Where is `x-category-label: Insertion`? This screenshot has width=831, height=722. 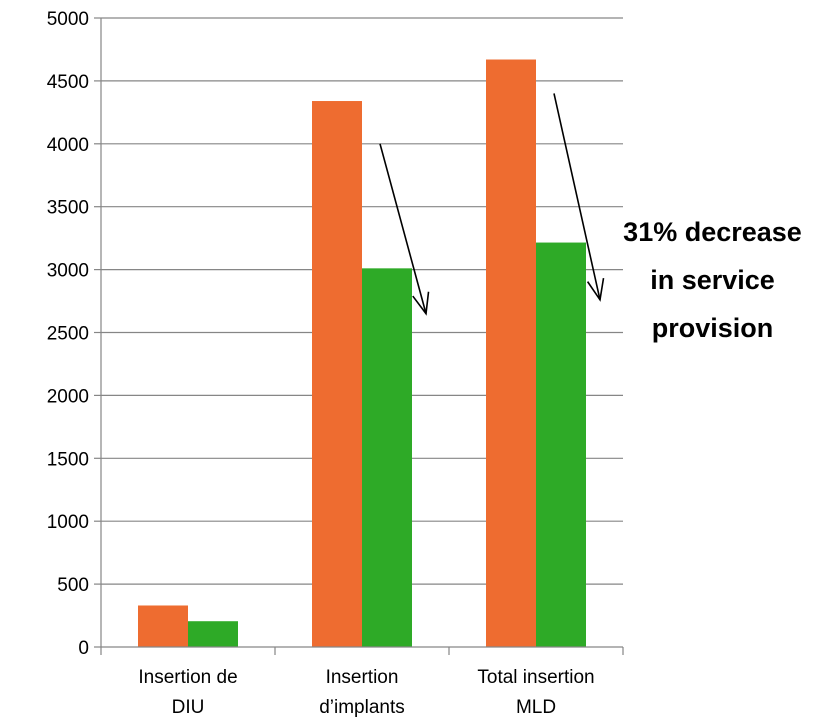
x-category-label: Insertion is located at coordinates (362, 677).